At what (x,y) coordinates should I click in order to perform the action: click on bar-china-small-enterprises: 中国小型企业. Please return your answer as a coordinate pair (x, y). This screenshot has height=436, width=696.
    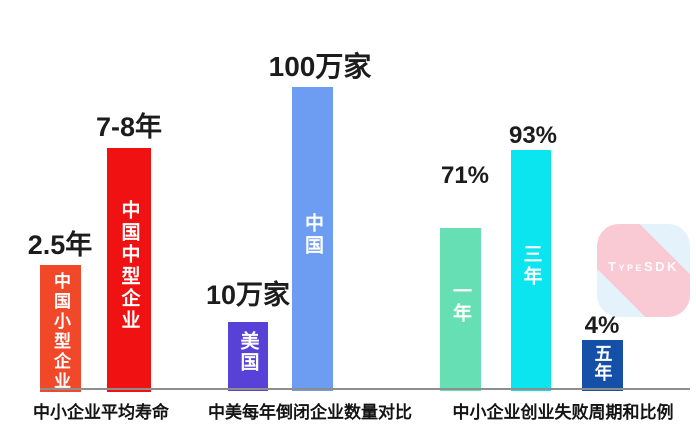
    Looking at the image, I should click on (60, 328).